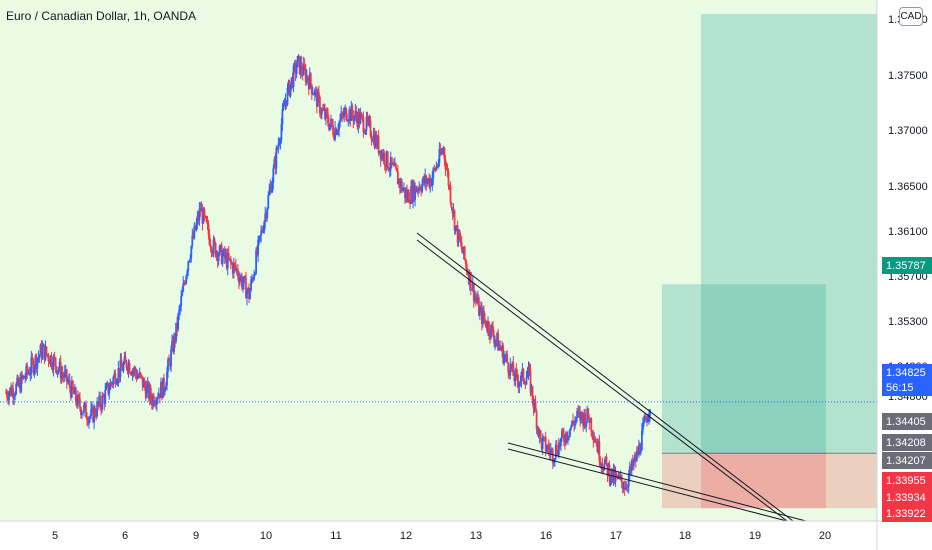  What do you see at coordinates (911, 16) in the screenshot?
I see `currency-badge: CAD` at bounding box center [911, 16].